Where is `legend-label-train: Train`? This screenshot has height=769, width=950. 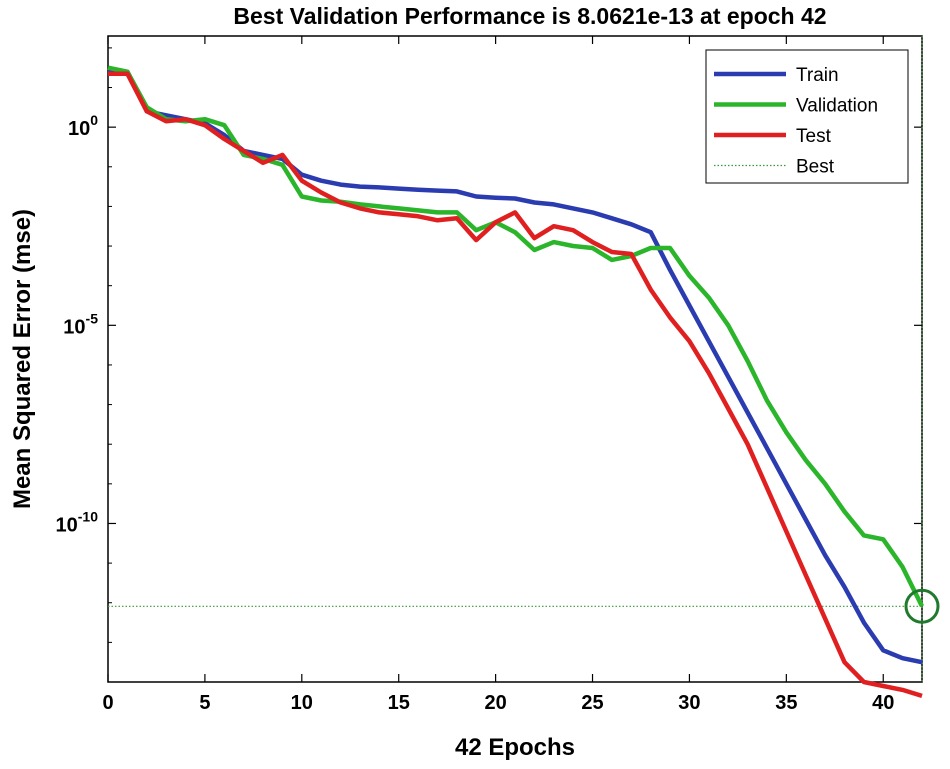
legend-label-train: Train is located at coordinates (817, 75).